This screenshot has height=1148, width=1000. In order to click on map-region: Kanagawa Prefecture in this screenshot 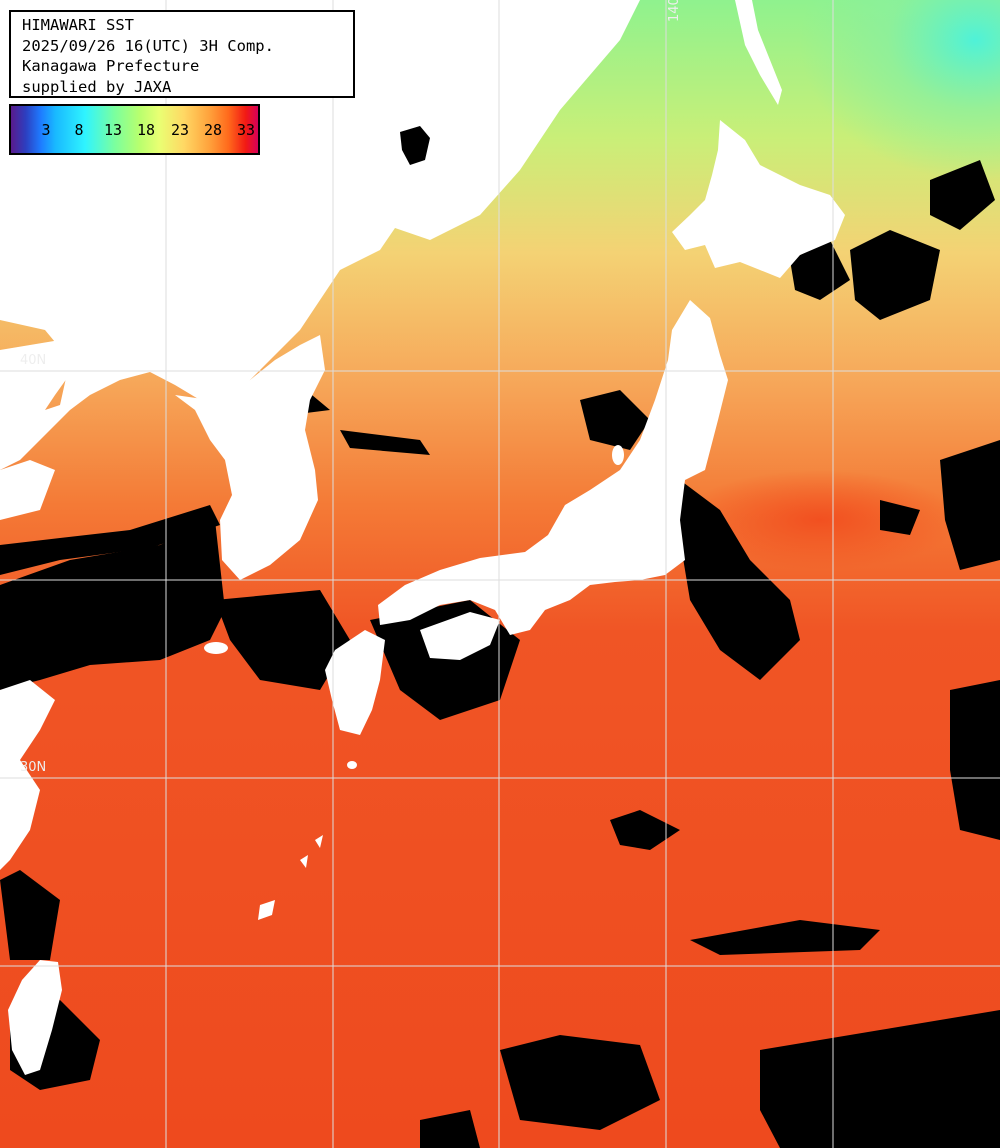, I will do `click(111, 66)`.